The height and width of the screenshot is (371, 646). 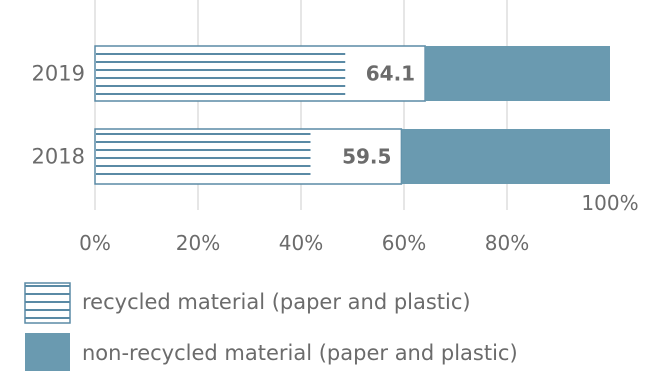 What do you see at coordinates (276, 302) in the screenshot?
I see `legend-label-recycled: recycled material (paper and plastic)` at bounding box center [276, 302].